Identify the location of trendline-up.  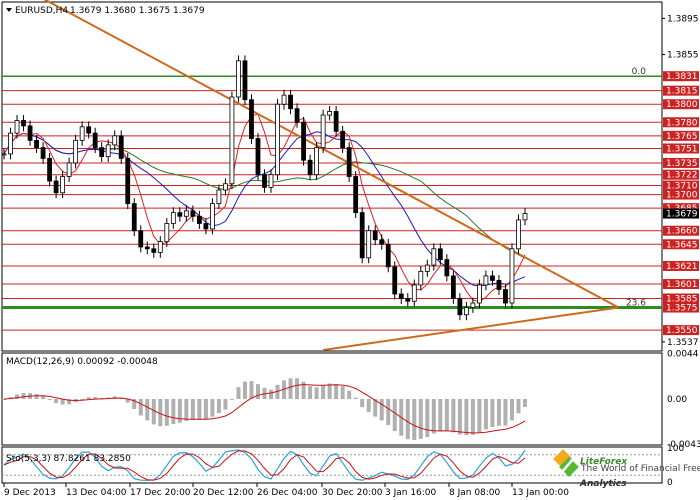
(470, 328).